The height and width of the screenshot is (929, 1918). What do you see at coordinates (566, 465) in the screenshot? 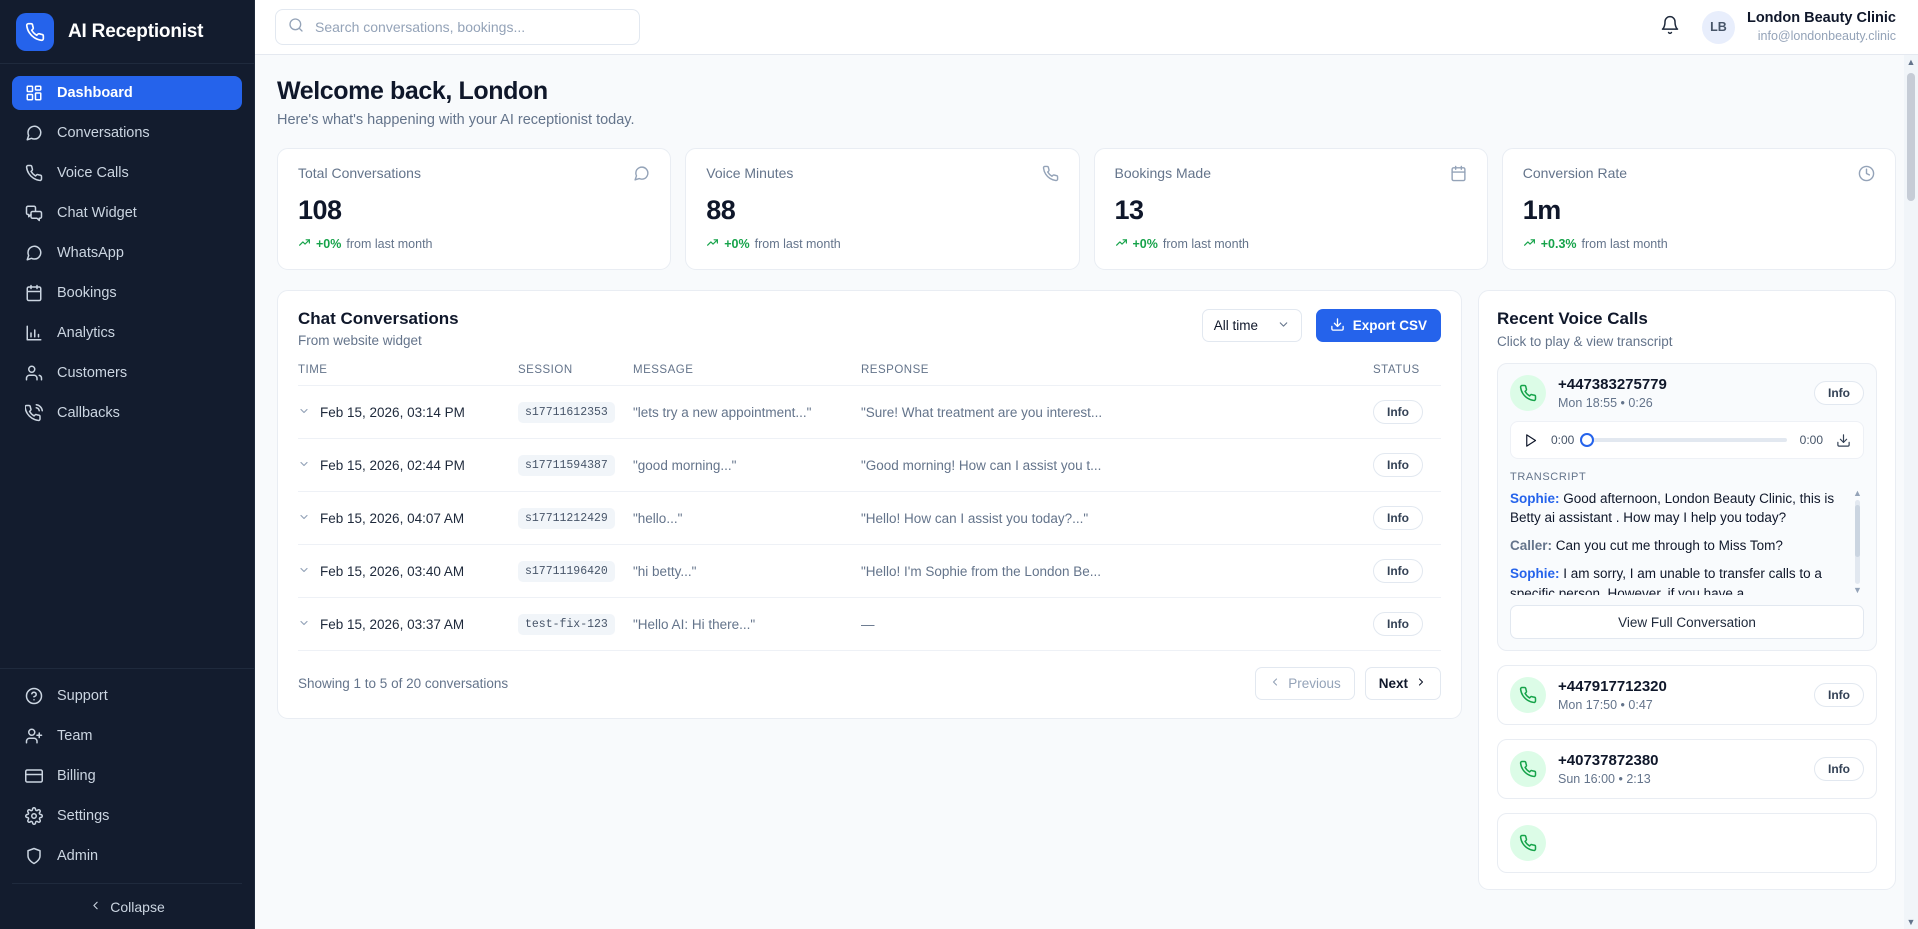
I see `session-chip: s17711594387` at bounding box center [566, 465].